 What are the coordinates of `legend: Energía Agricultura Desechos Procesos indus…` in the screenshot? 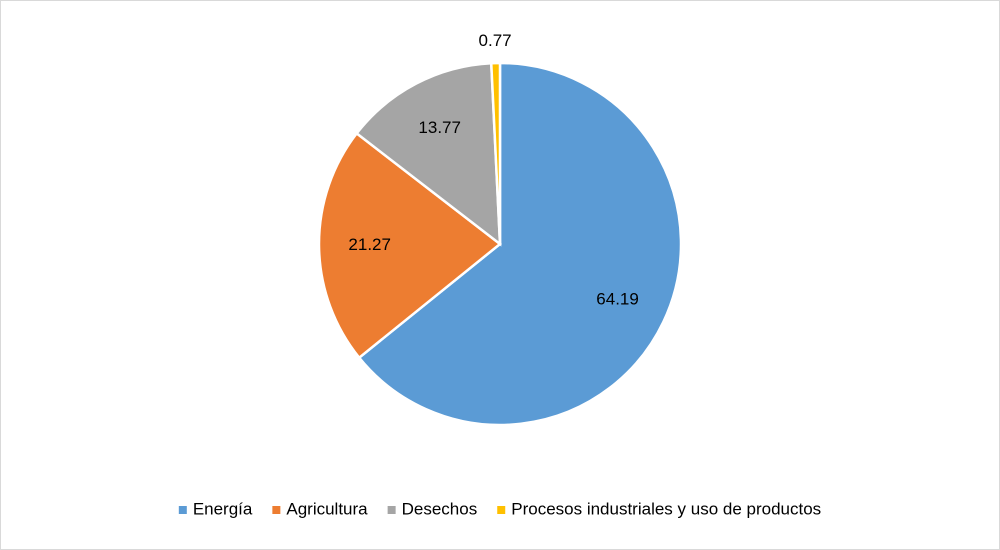 It's located at (499, 508).